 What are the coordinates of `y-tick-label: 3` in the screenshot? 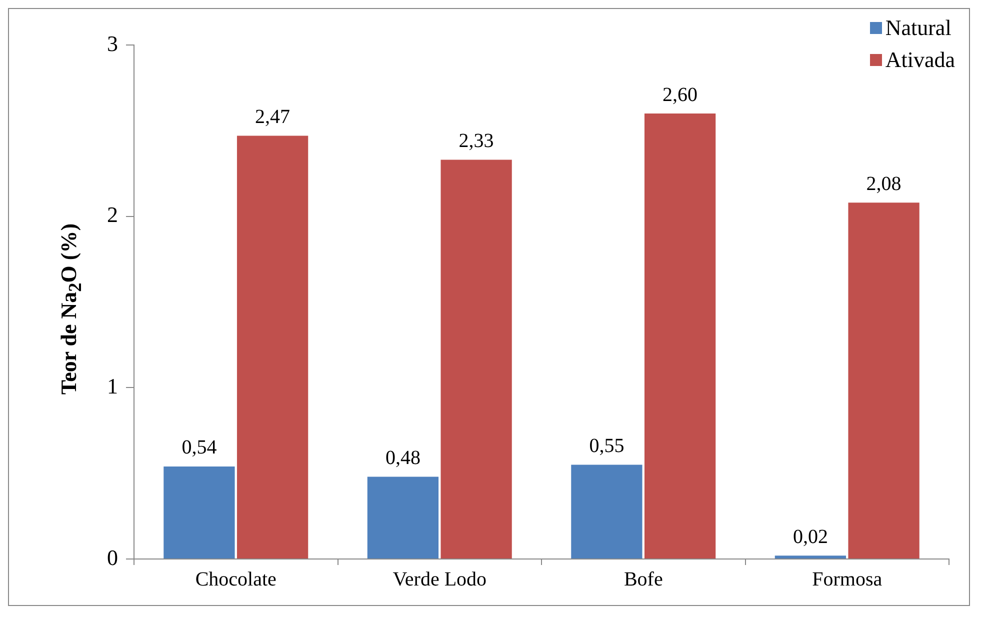 It's located at (112, 43).